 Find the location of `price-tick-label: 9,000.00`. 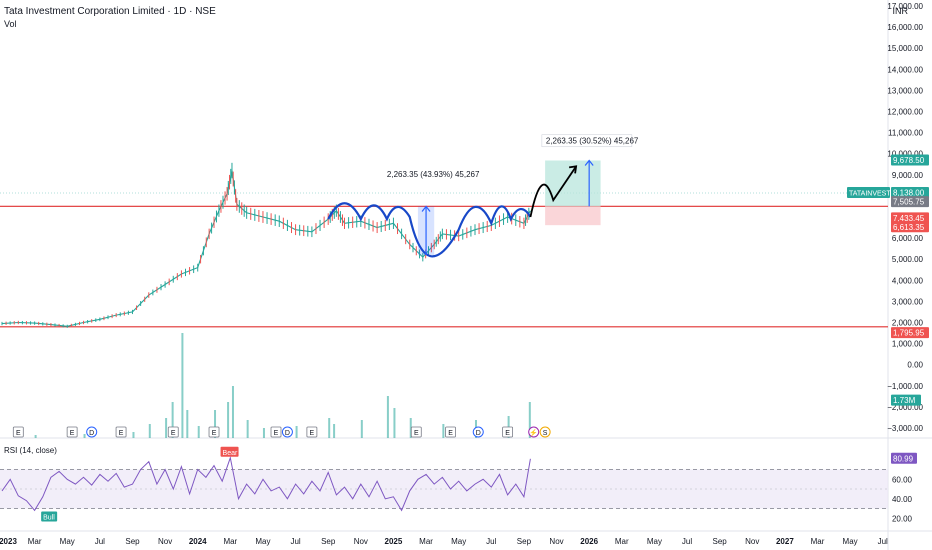

price-tick-label: 9,000.00 is located at coordinates (908, 175).